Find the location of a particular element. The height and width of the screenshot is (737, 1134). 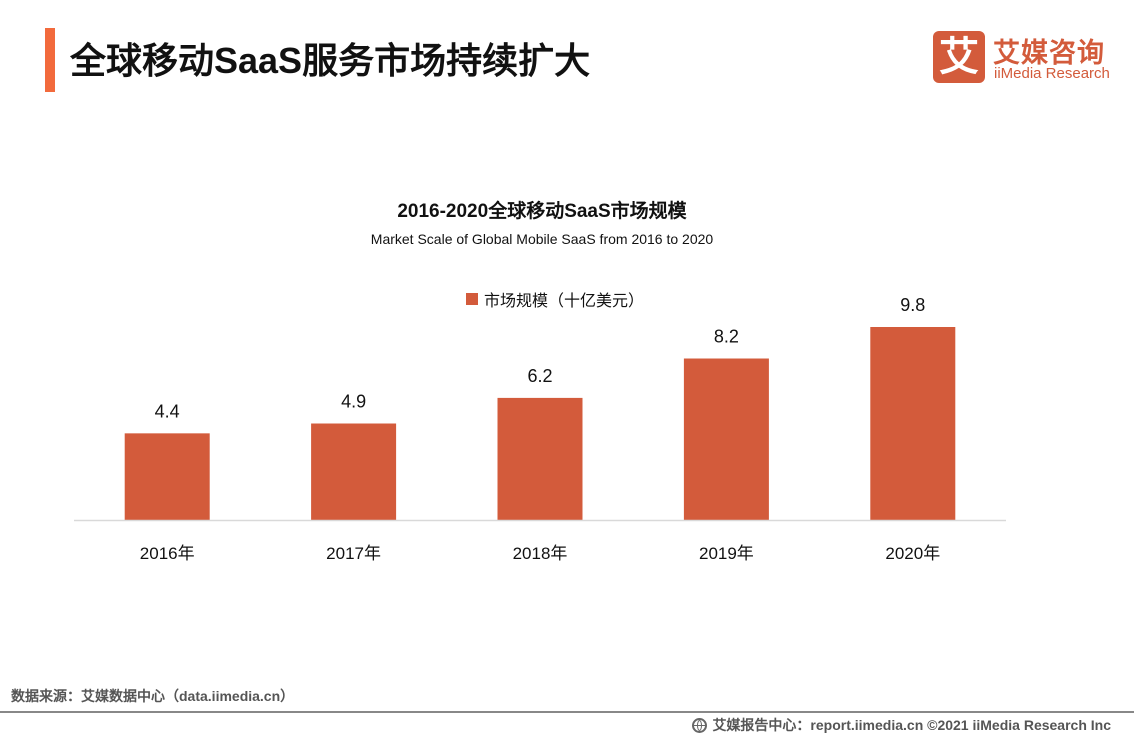

legend-label: 市场规模（十亿美元） is located at coordinates (564, 301).